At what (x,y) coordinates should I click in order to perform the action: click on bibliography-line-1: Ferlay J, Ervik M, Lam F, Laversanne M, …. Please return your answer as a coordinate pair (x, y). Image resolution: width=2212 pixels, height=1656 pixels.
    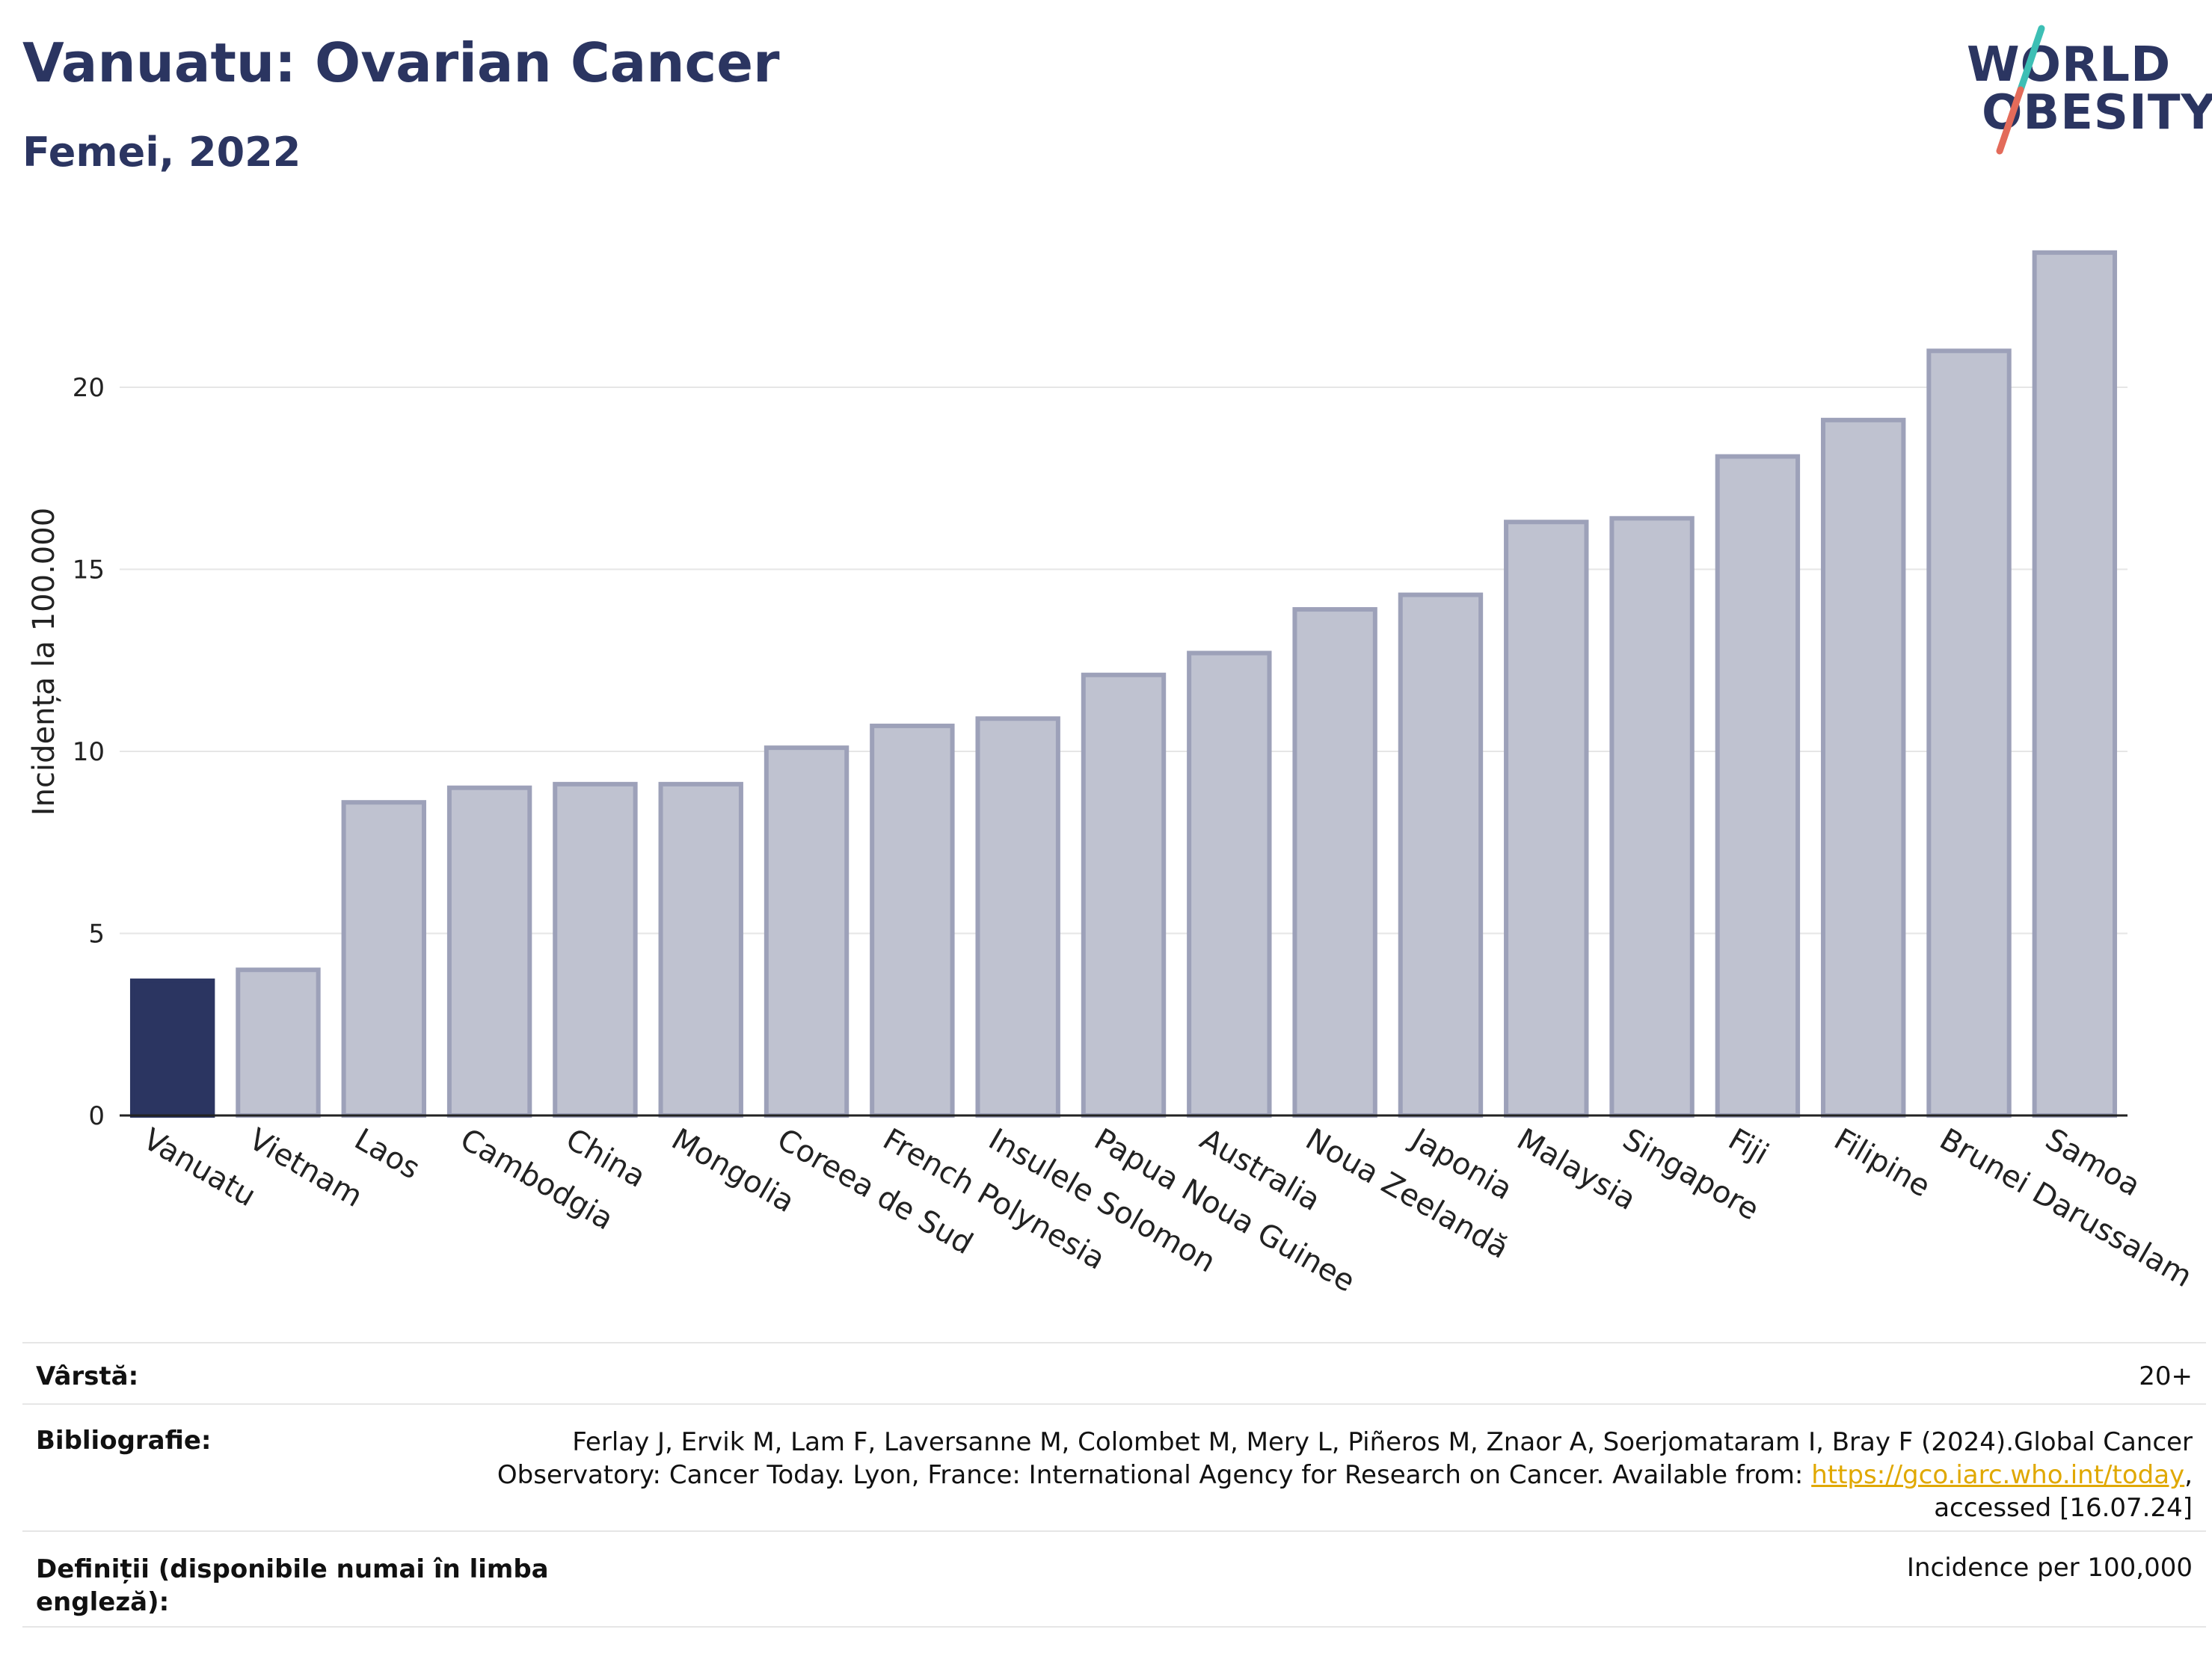
    Looking at the image, I should click on (1382, 1442).